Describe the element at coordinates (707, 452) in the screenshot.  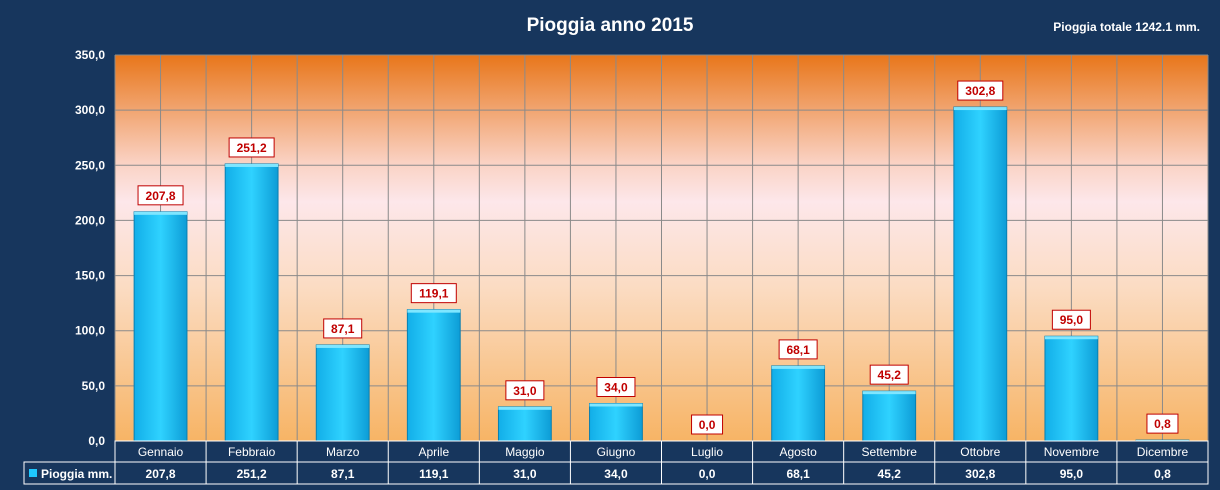
I see `category-label: Luglio` at that location.